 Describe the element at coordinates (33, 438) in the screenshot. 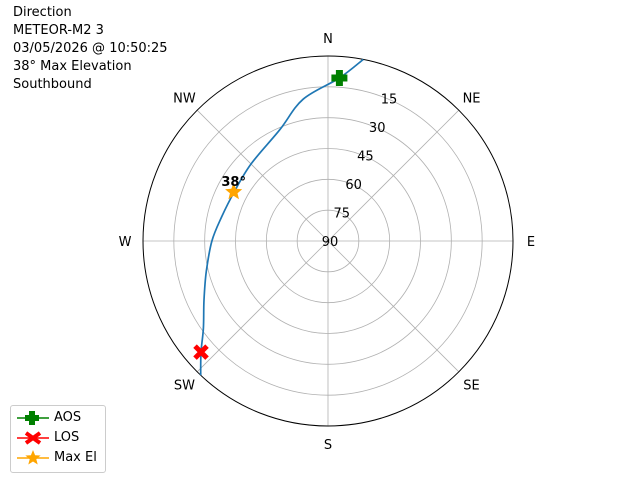

I see `los-legend-icon` at that location.